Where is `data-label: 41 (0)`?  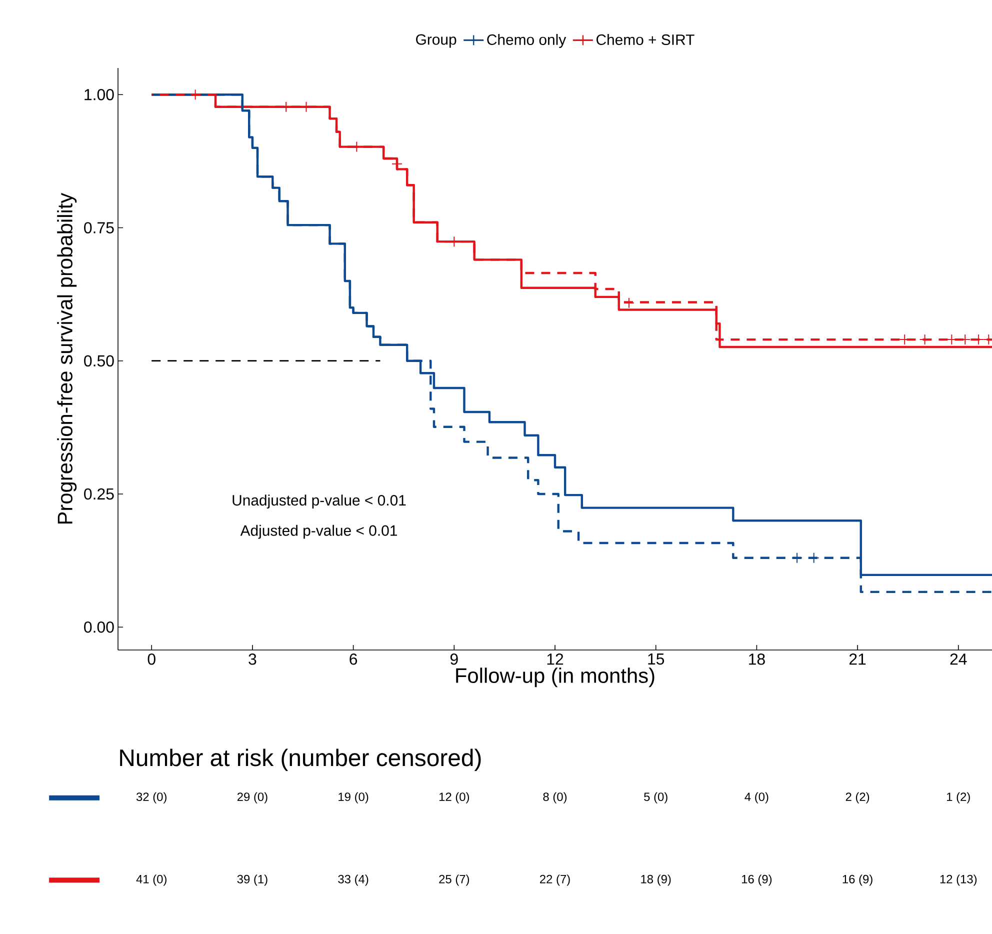 data-label: 41 (0) is located at coordinates (151, 880).